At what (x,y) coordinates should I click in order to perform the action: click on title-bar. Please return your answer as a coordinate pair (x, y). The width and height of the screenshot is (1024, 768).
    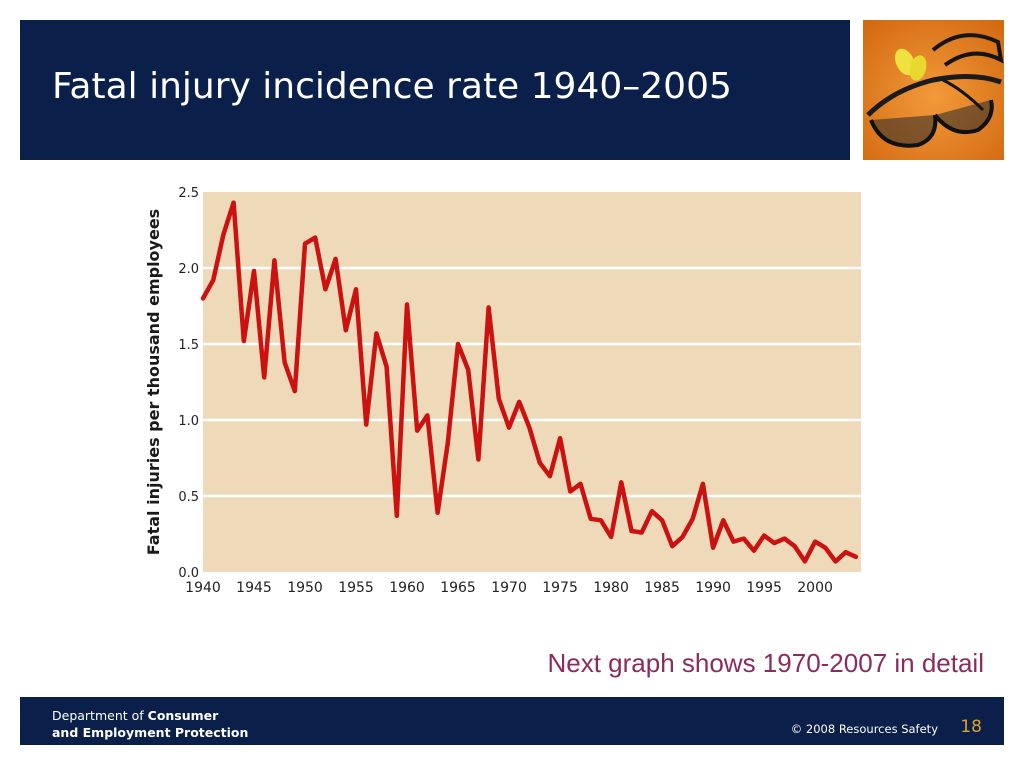
    Looking at the image, I should click on (435, 90).